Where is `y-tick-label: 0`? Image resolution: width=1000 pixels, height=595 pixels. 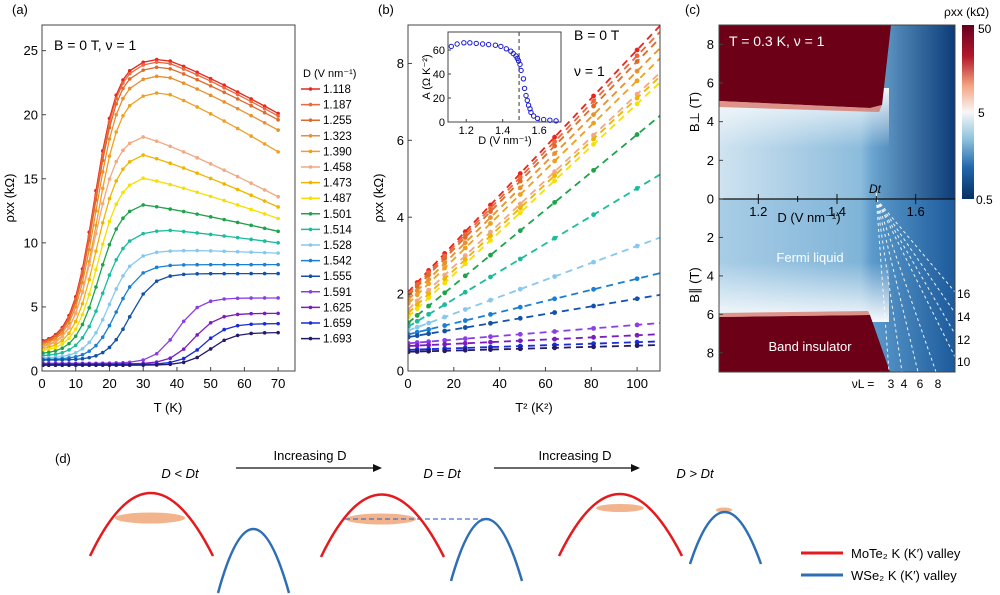 y-tick-label: 0 is located at coordinates (400, 371).